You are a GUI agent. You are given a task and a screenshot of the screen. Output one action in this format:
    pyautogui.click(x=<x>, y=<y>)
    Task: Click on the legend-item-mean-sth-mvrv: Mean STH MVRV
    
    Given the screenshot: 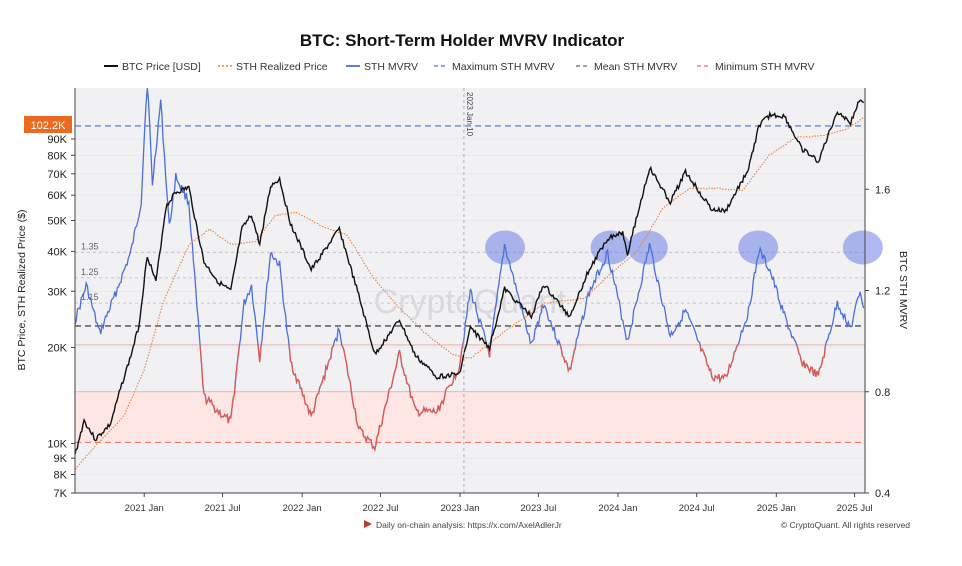 What is the action you would take?
    pyautogui.click(x=626, y=67)
    